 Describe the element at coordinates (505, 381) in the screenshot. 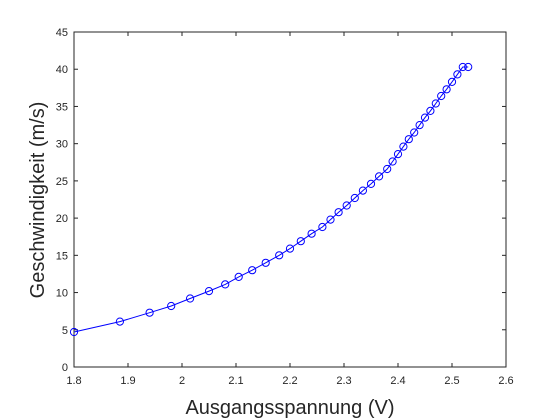

I see `x-tick-label: 2.6` at that location.